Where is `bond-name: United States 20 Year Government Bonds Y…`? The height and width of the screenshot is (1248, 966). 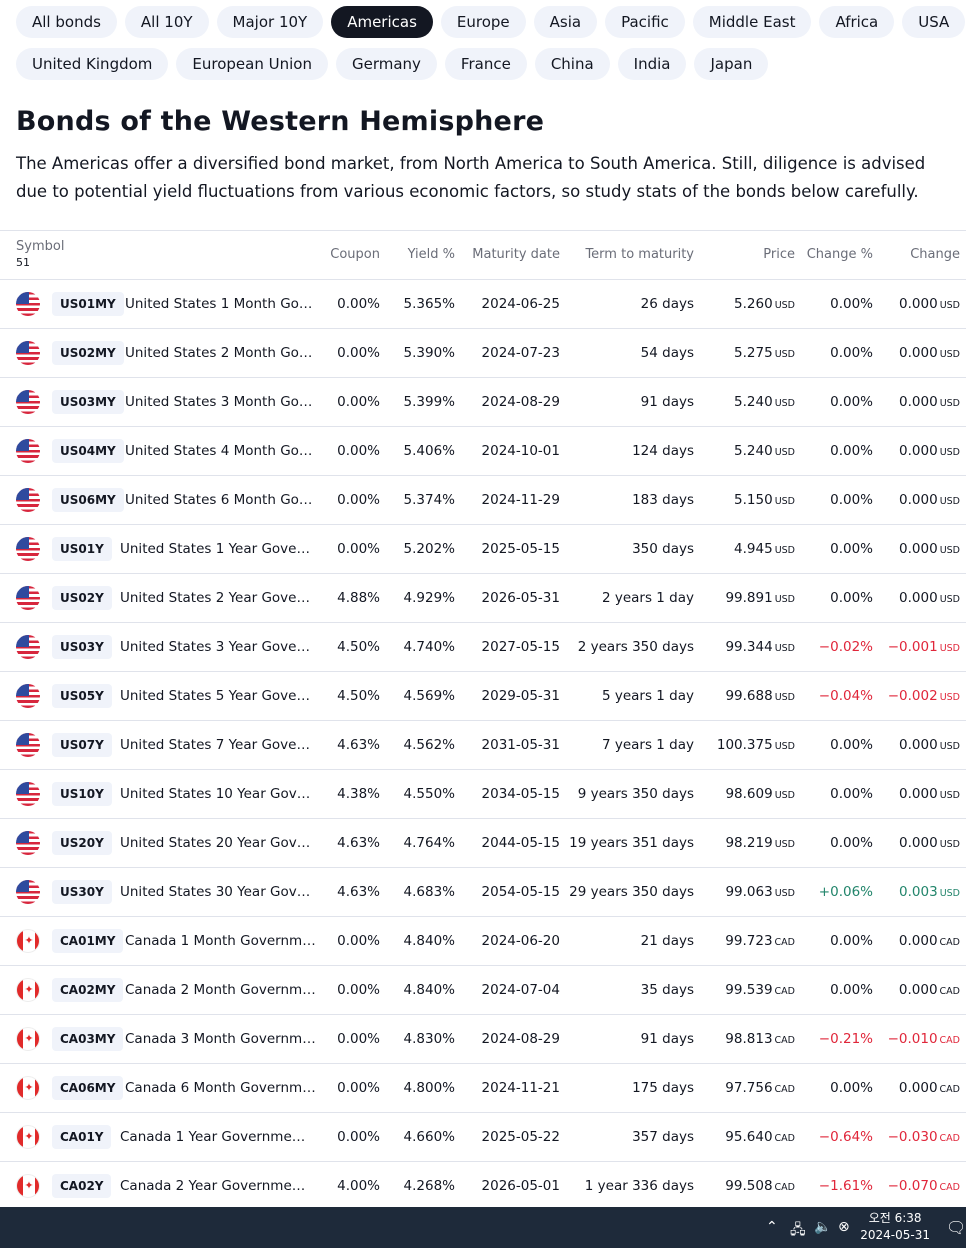 bond-name: United States 20 Year Government Bonds Y… is located at coordinates (216, 843).